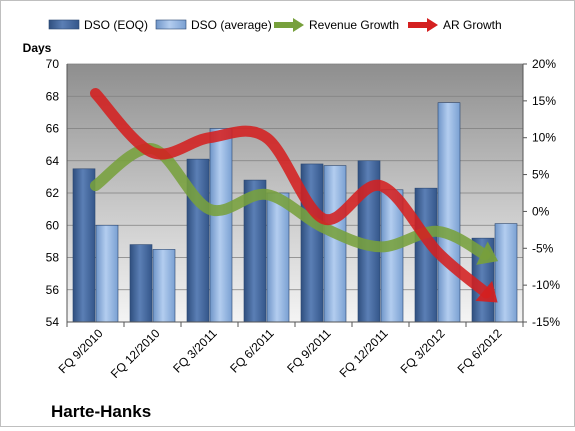  I want to click on y2-tick-label: -10%, so click(546, 285).